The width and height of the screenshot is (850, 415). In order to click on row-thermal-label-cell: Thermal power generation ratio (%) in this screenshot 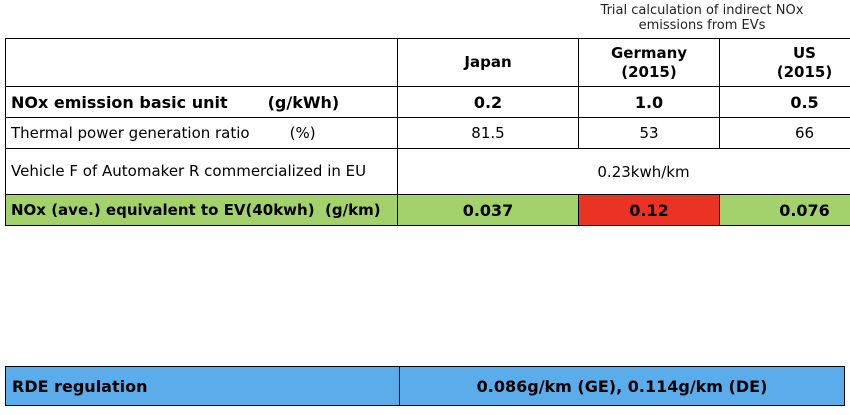, I will do `click(201, 133)`.